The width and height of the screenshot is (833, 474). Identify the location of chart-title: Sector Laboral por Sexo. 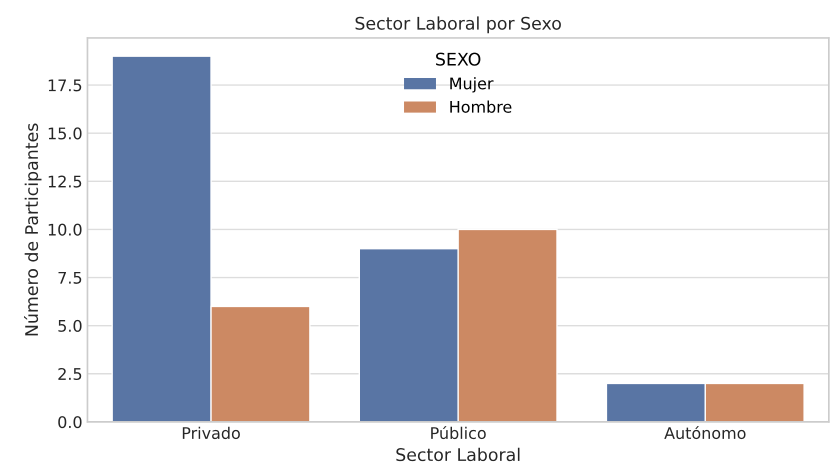
(458, 25).